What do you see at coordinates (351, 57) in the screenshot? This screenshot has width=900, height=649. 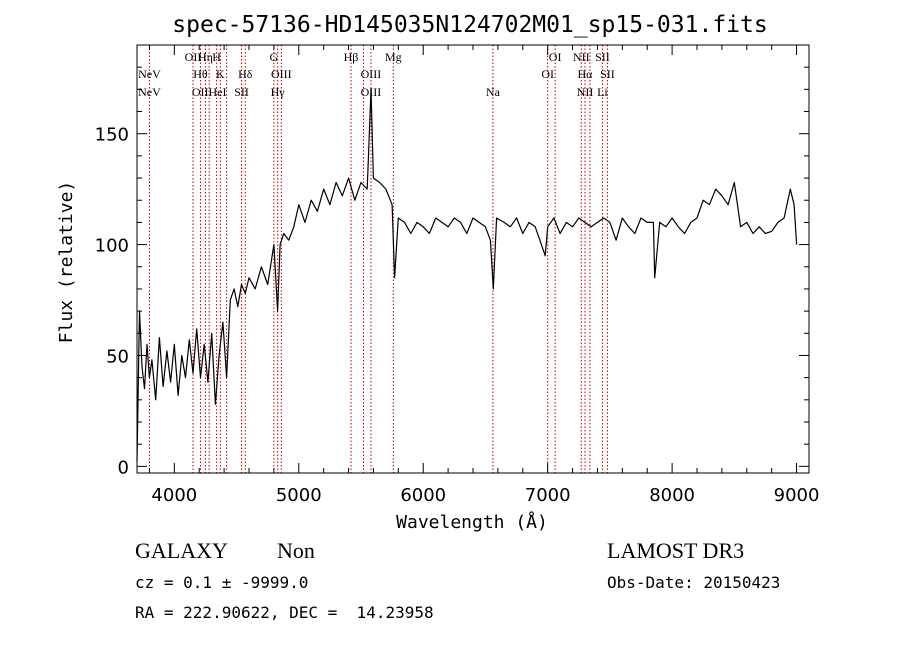 I see `line-label: Hβ` at bounding box center [351, 57].